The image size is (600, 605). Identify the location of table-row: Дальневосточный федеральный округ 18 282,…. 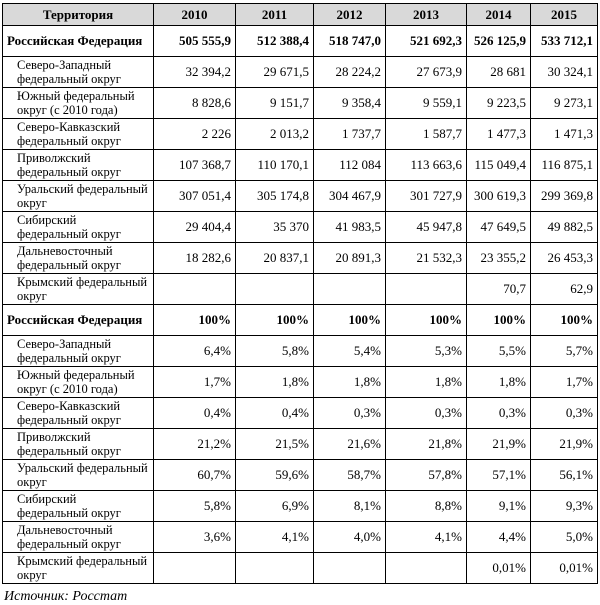
(300, 258).